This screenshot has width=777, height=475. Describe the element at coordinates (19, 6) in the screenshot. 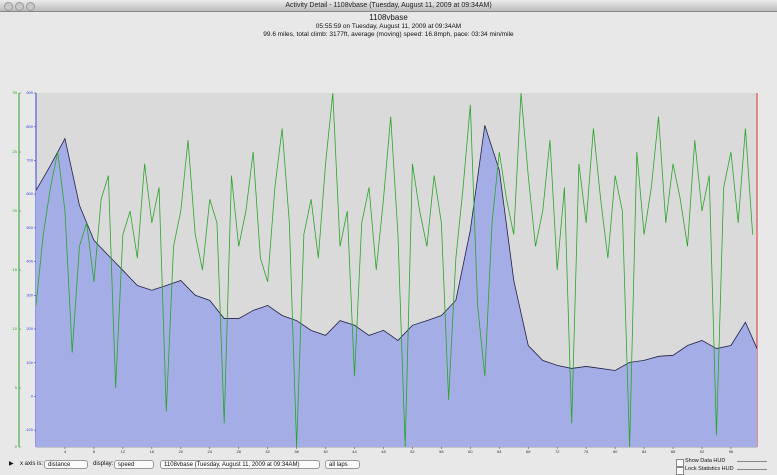

I see `minimize-button` at that location.